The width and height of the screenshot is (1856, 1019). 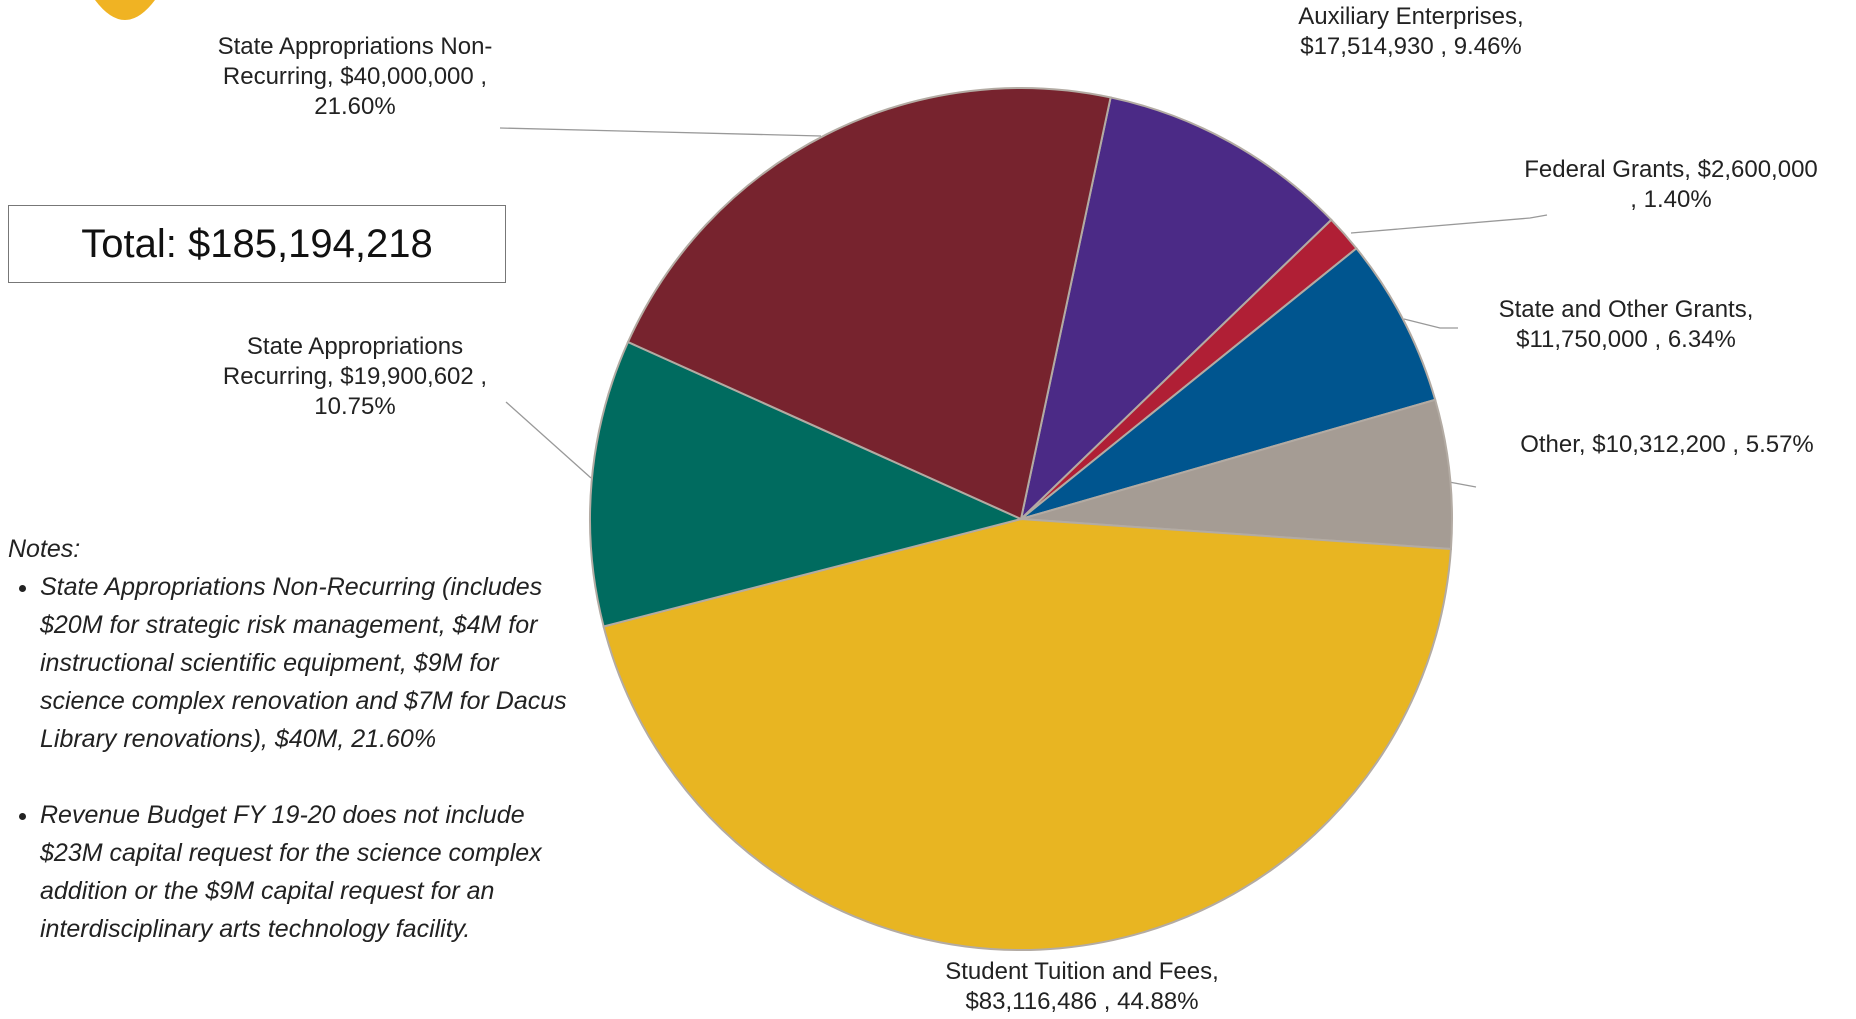 I want to click on slice-value: $40,000,000 , 21.60%, so click(x=401, y=91).